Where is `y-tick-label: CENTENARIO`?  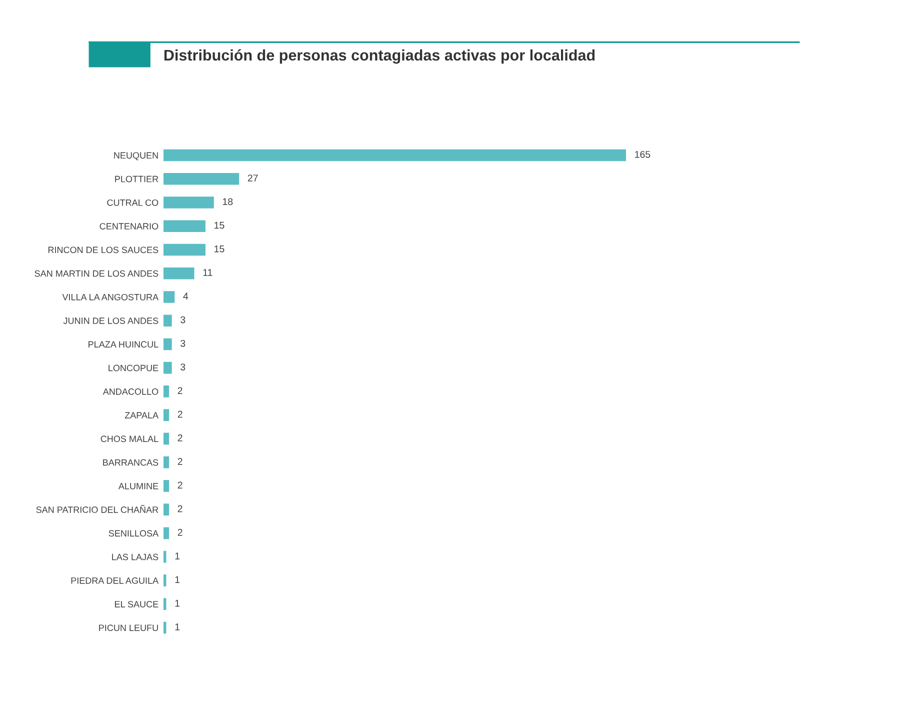
y-tick-label: CENTENARIO is located at coordinates (129, 226).